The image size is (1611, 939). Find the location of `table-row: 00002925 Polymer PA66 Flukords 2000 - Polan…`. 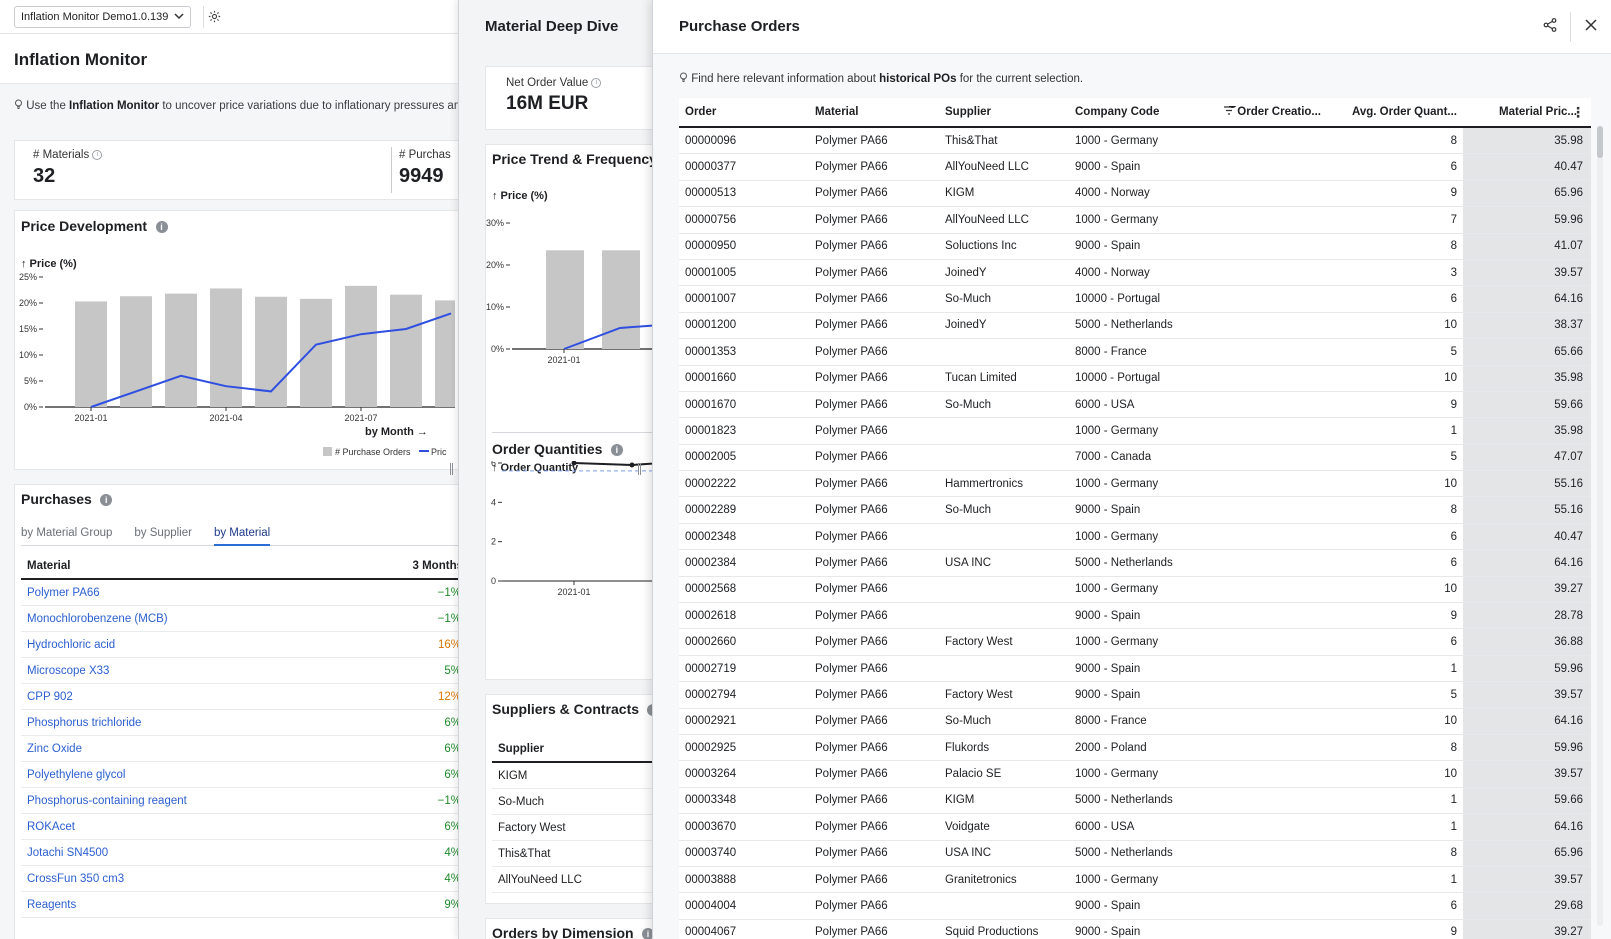

table-row: 00002925 Polymer PA66 Flukords 2000 - Polan… is located at coordinates (1135, 748).